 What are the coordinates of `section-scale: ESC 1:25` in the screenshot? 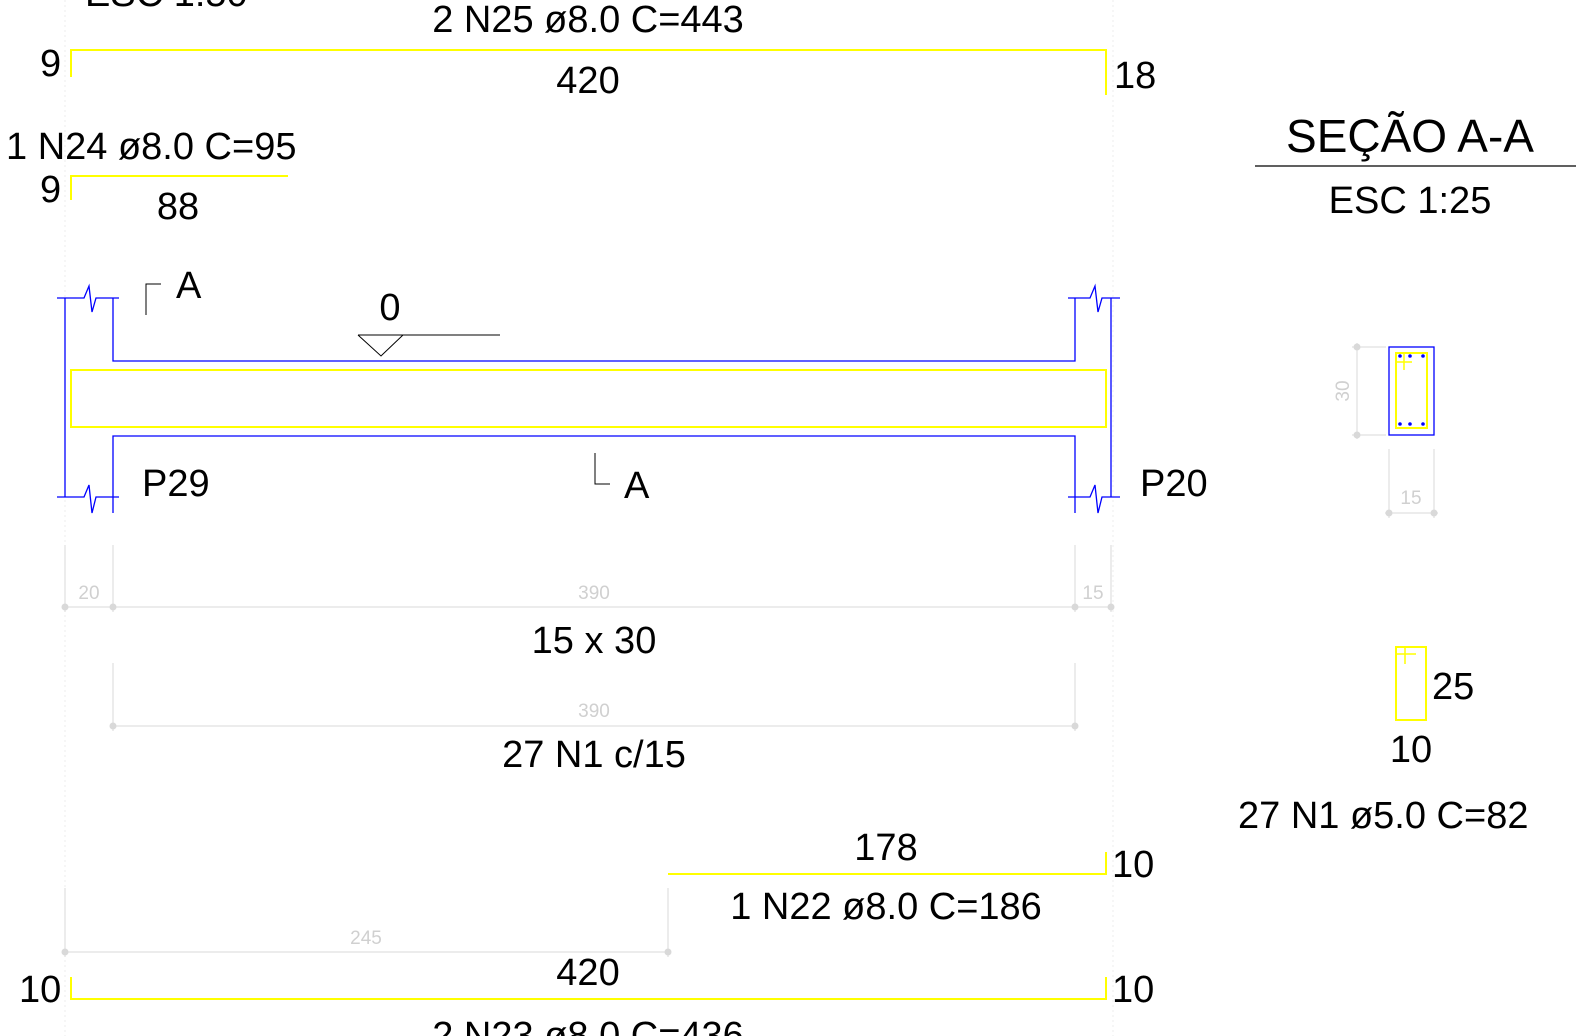 It's located at (1410, 201).